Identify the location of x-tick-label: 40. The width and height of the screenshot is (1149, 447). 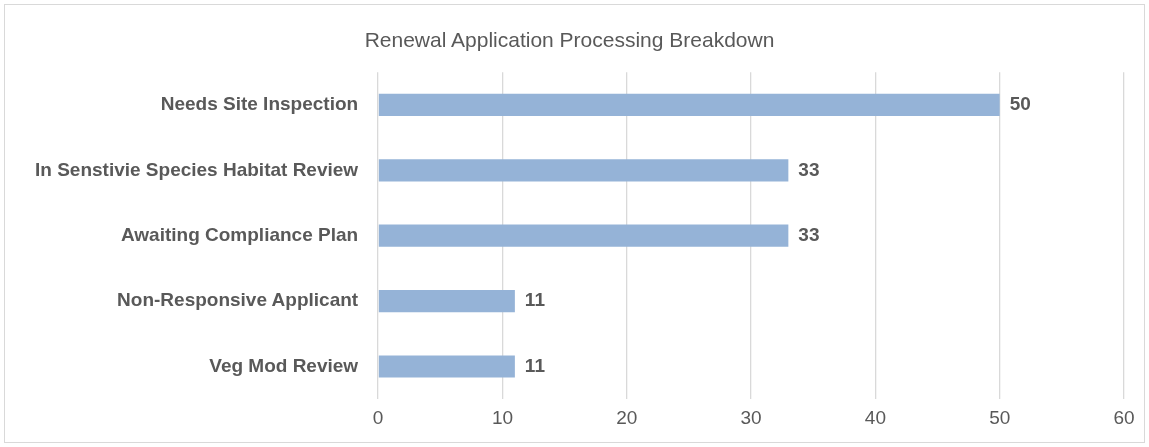
(875, 417).